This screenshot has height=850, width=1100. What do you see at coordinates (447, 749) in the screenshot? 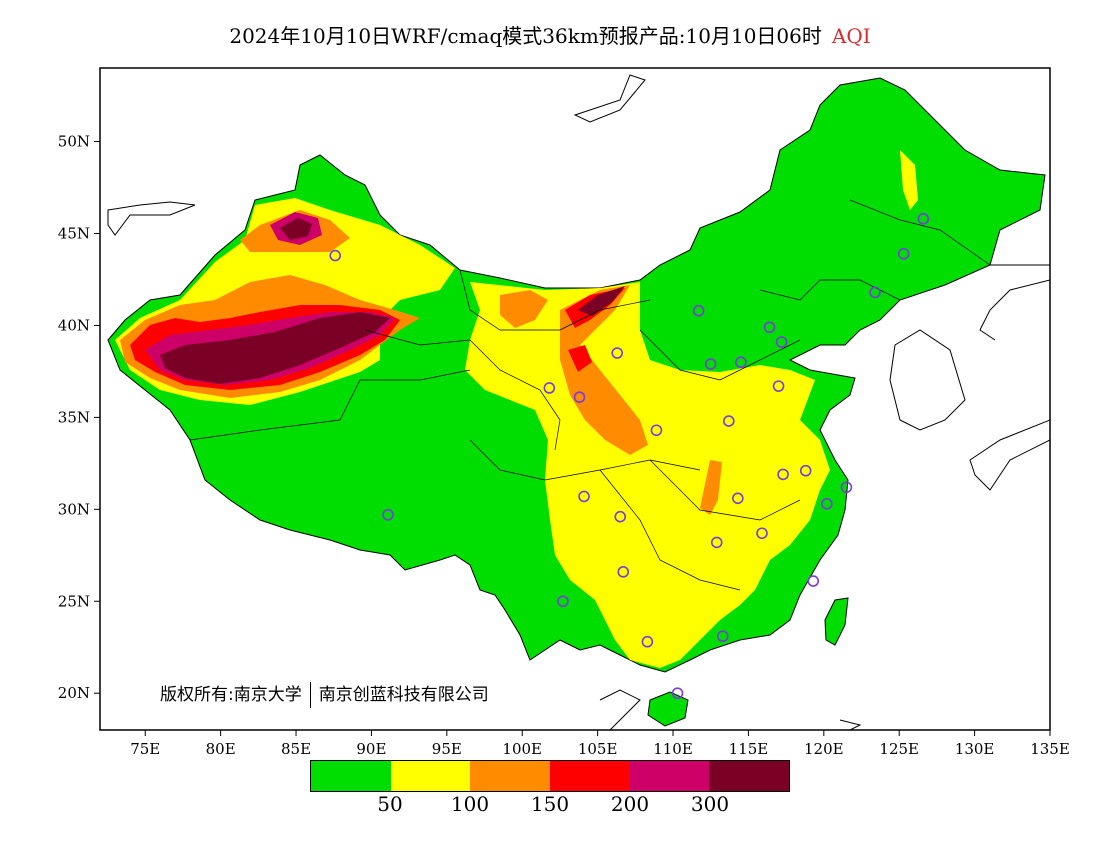
I see `lon-tick-label: 95E` at bounding box center [447, 749].